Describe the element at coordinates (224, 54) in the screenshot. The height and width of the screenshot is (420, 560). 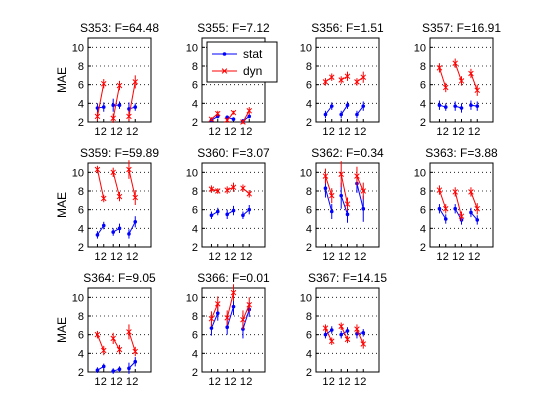
I see `legend-marker` at that location.